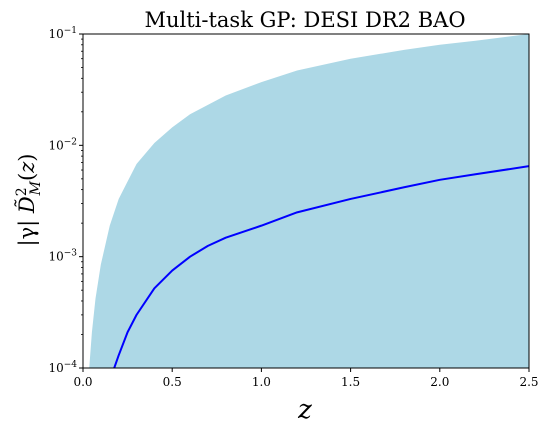  I want to click on y-tick-label: 10⁻³, so click(62, 256).